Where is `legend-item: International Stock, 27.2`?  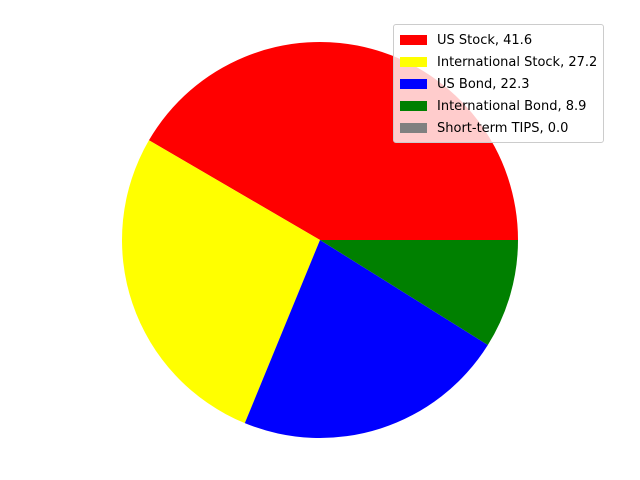 legend-item: International Stock, 27.2 is located at coordinates (498, 62).